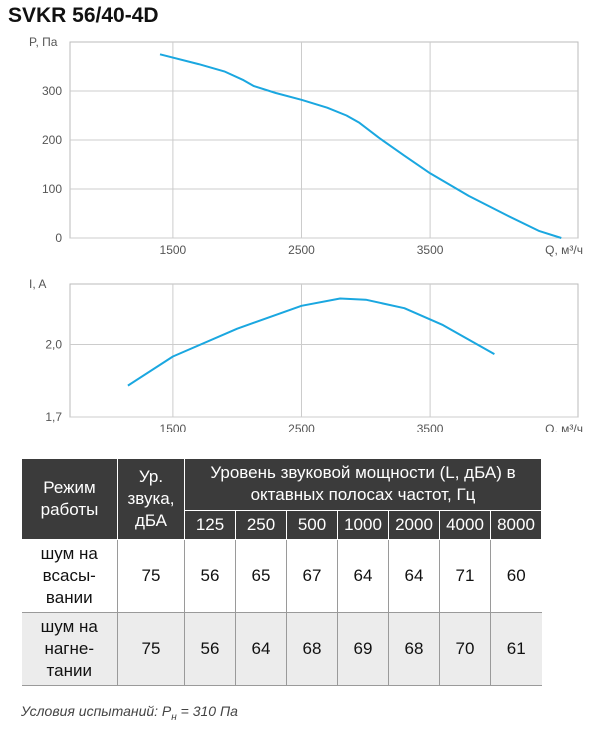 Image resolution: width=593 pixels, height=730 pixels. I want to click on row-sound-power-value: 67, so click(312, 576).